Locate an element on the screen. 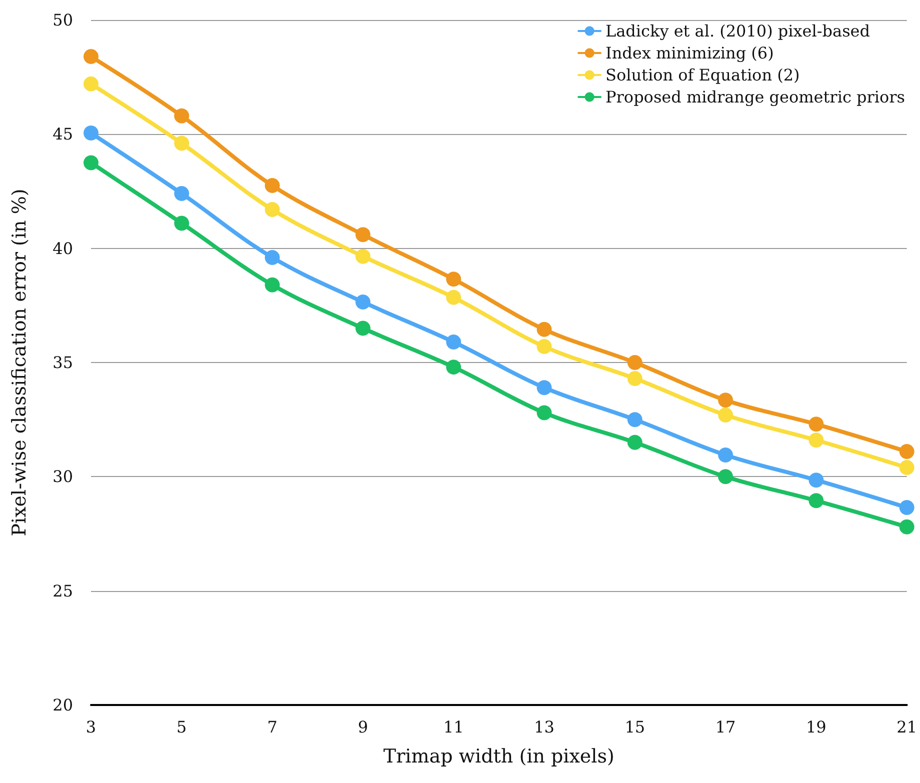  x-tick-label: 7 is located at coordinates (272, 727).